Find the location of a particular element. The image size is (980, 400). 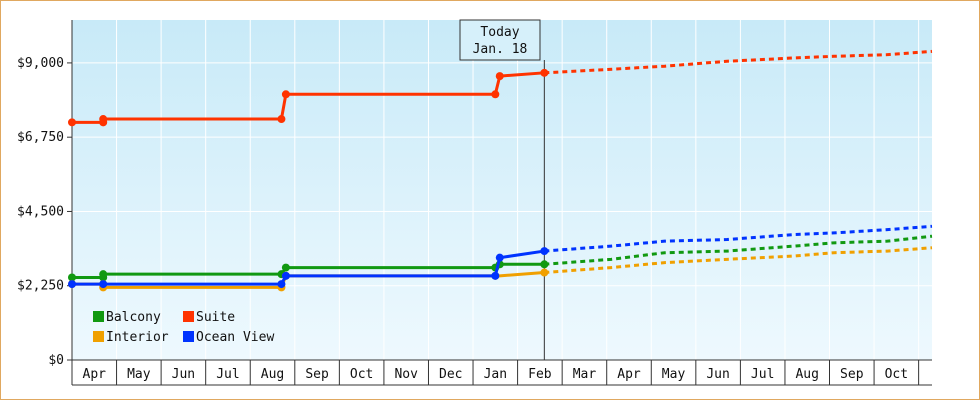

y-tick-label: $6,750 is located at coordinates (40, 137).